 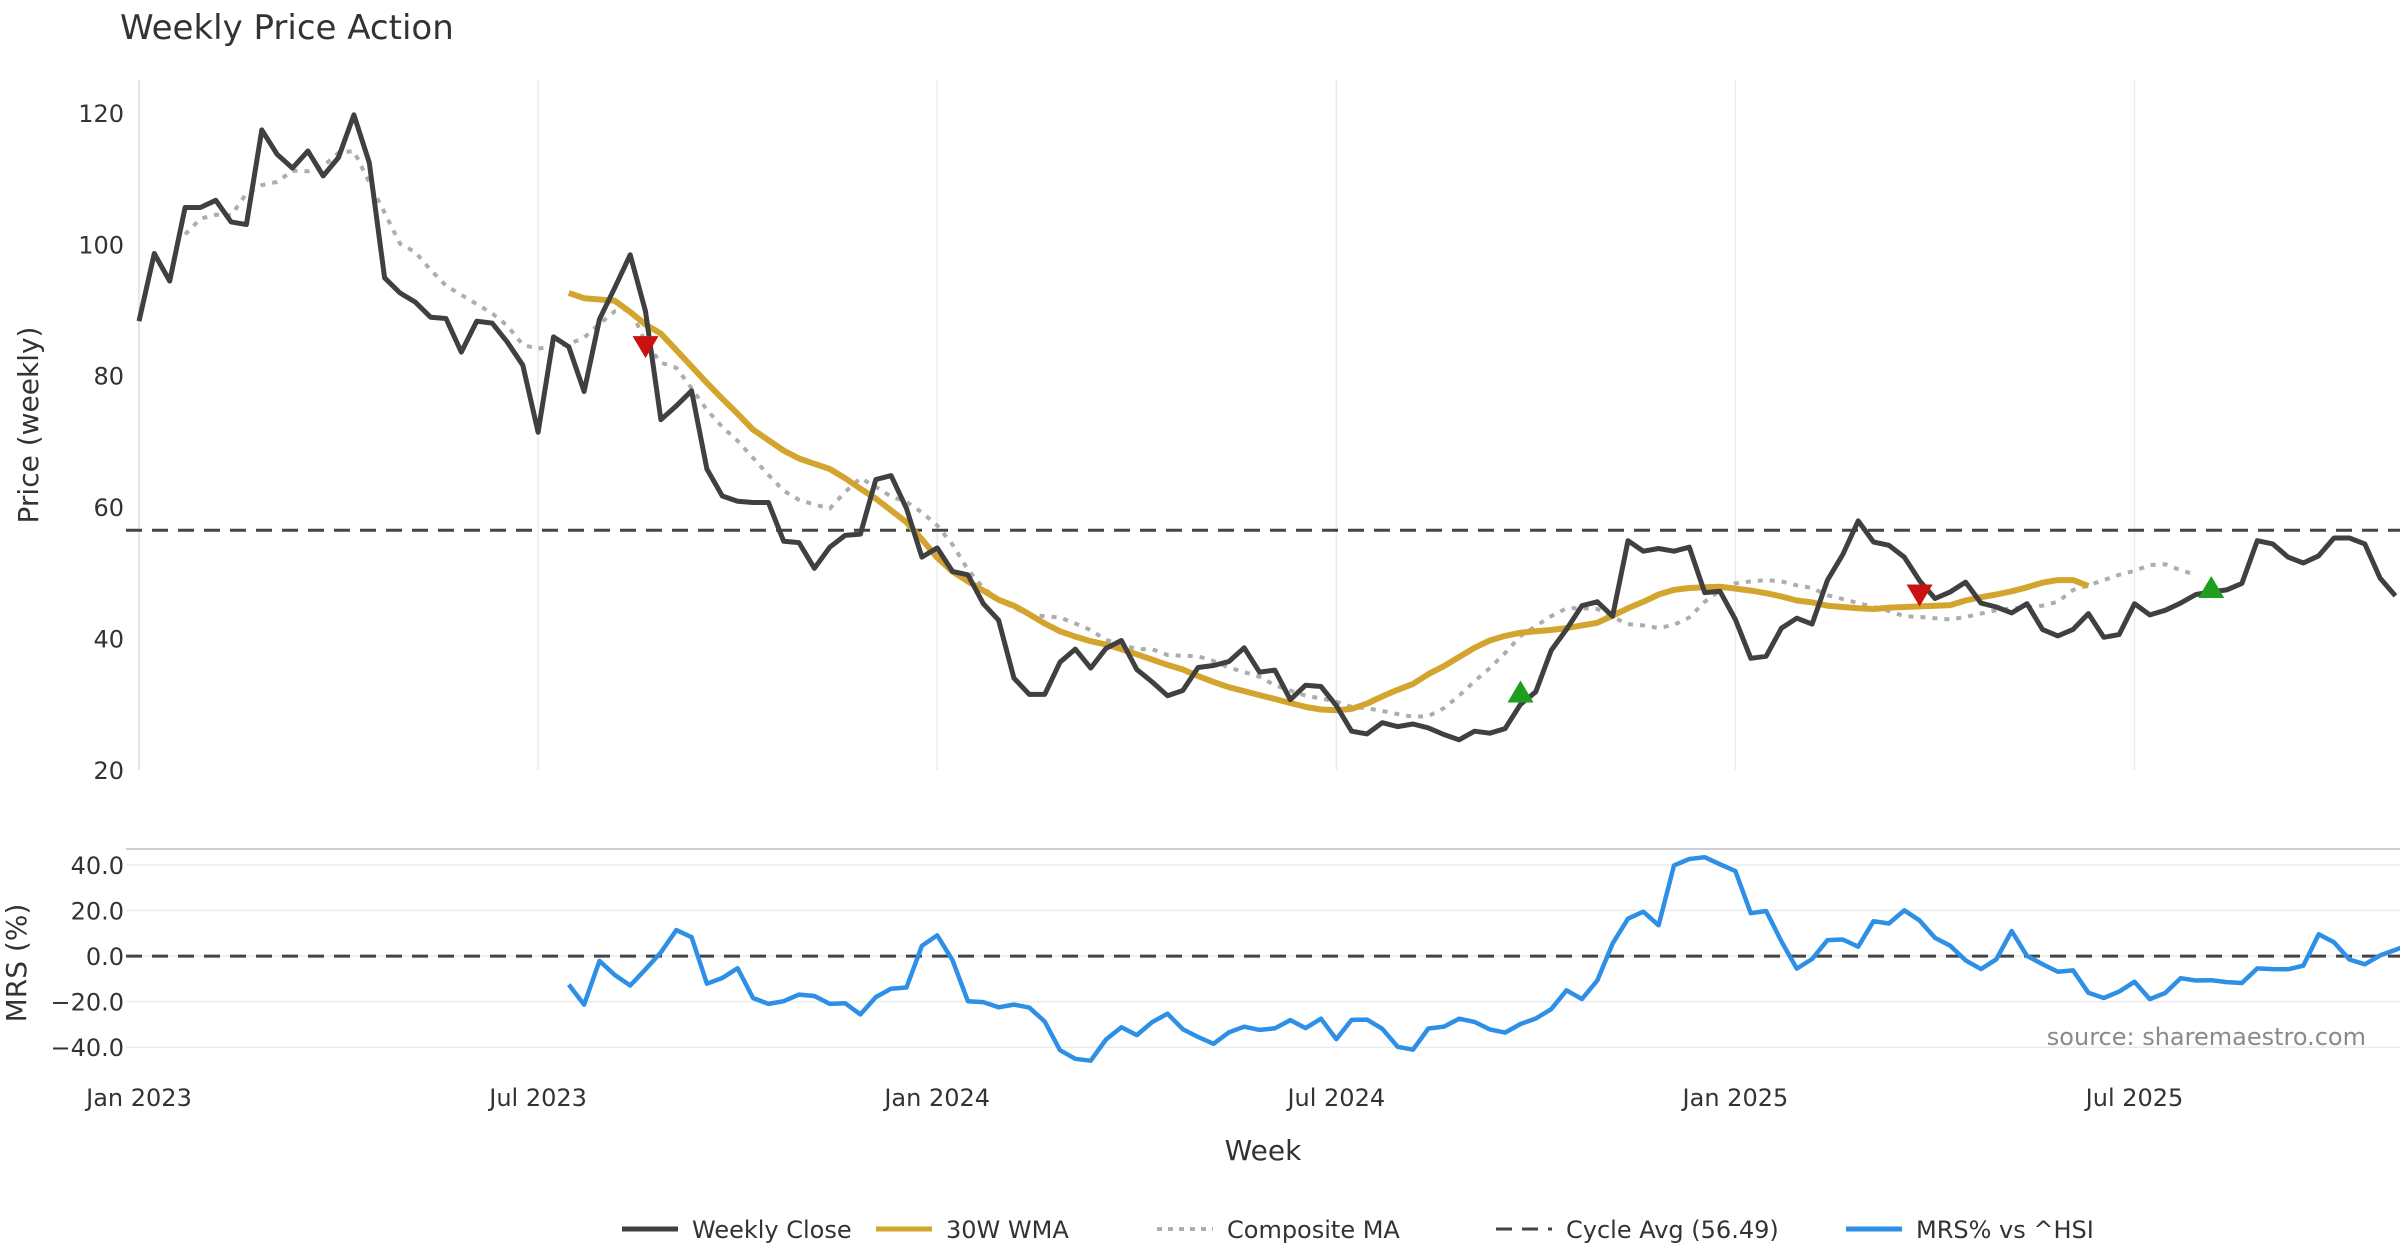 What do you see at coordinates (108, 640) in the screenshot?
I see `y-tick-label: 40` at bounding box center [108, 640].